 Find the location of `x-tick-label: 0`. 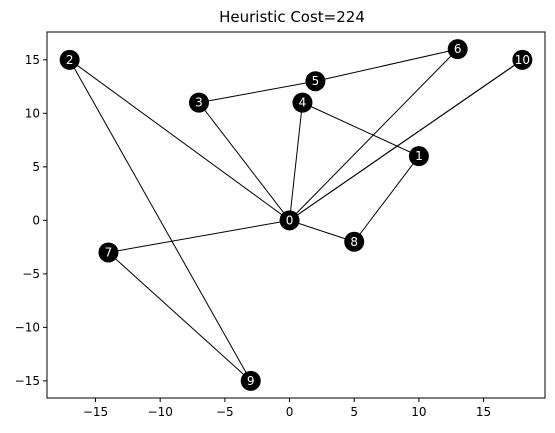

x-tick-label: 0 is located at coordinates (290, 412).